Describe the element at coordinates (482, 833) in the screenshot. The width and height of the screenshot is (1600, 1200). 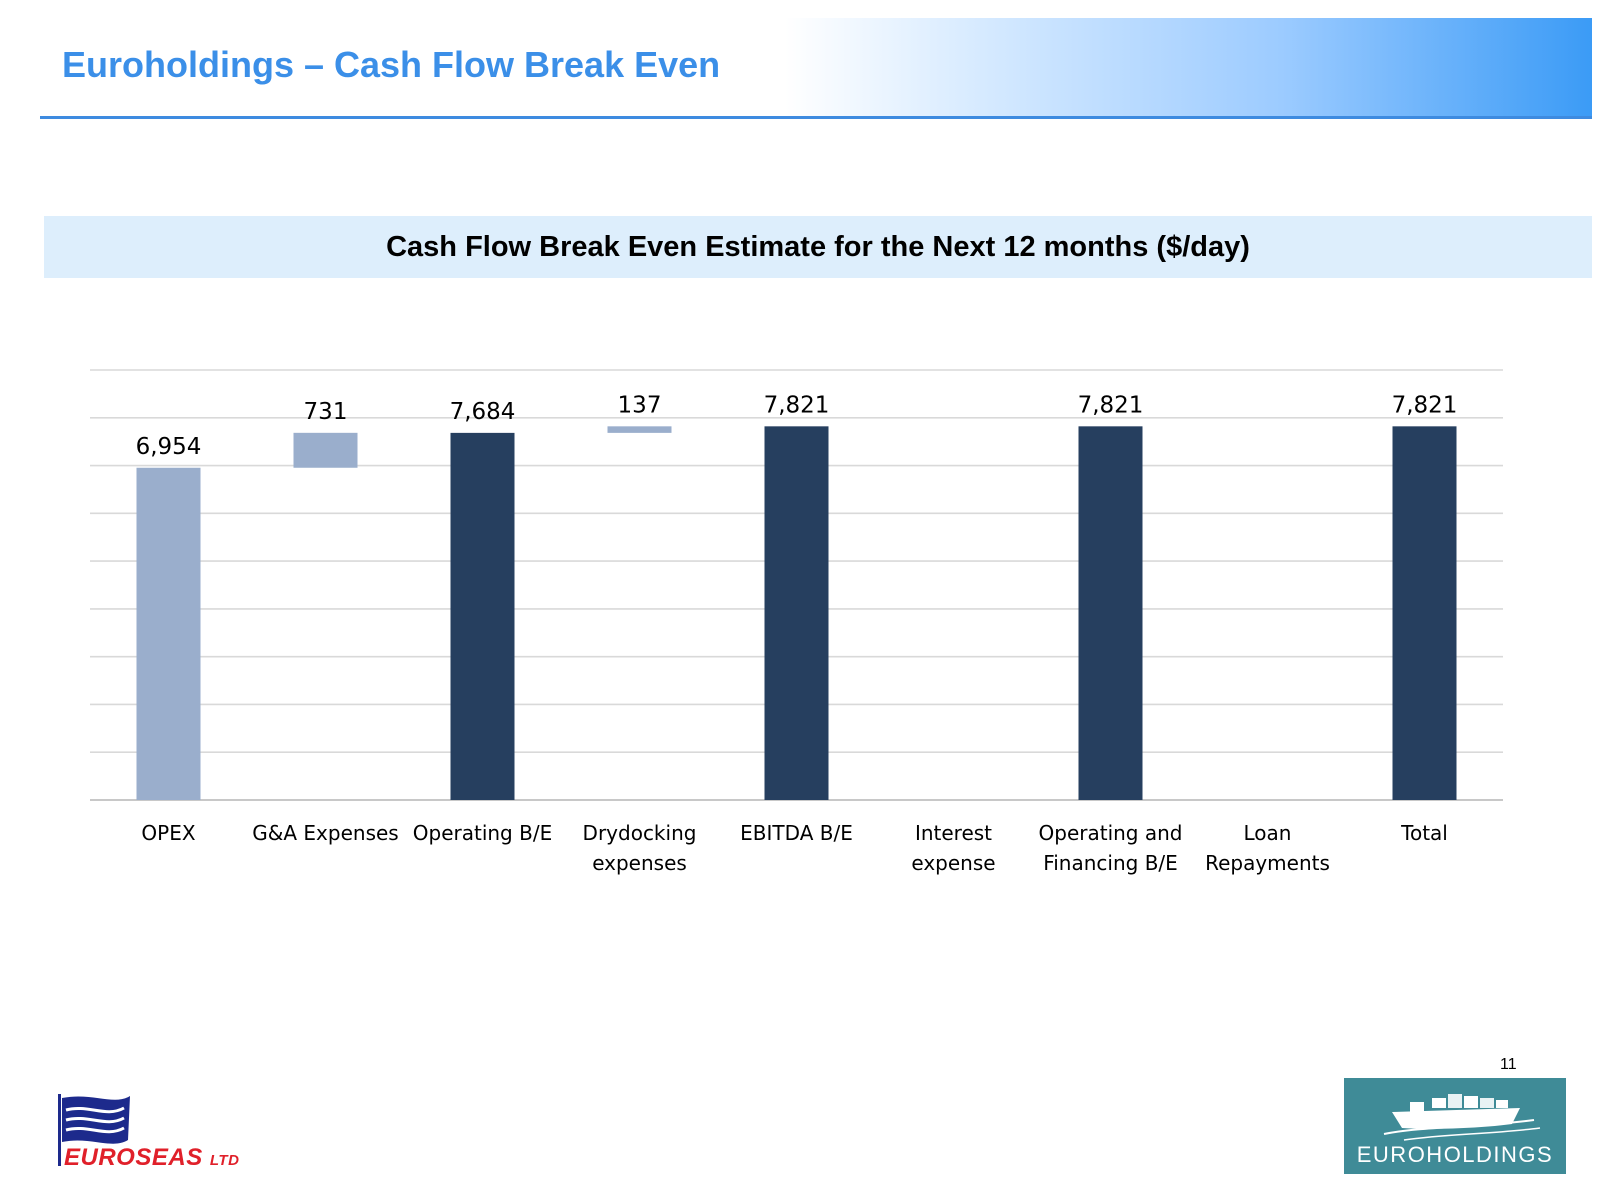
I see `x-tick-label: Operating B/E` at that location.